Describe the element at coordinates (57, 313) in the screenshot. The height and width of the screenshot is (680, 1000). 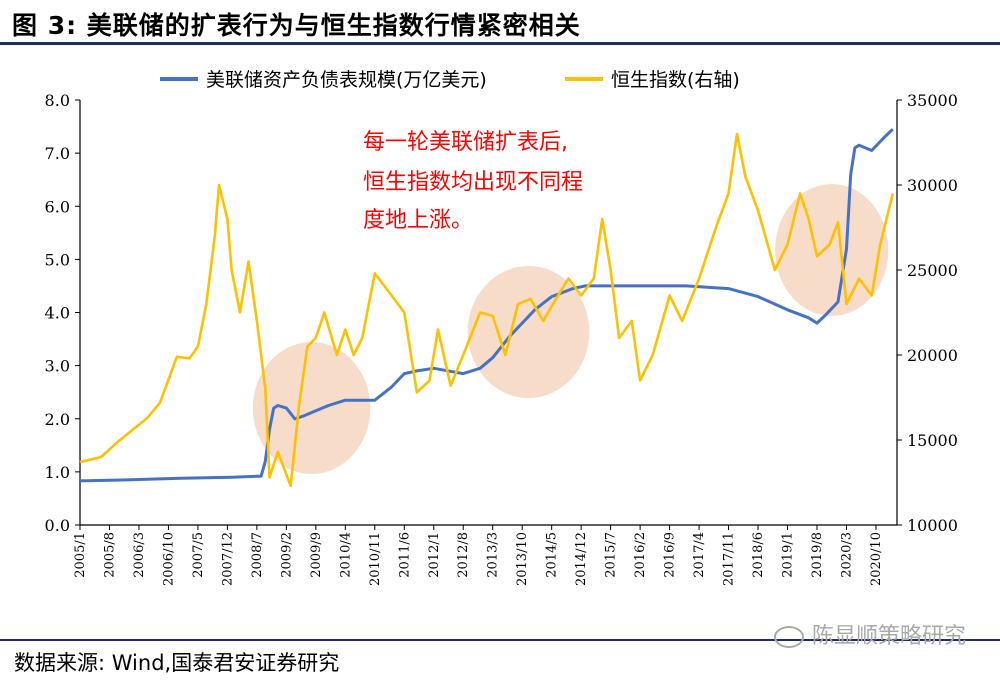
I see `y-left-tick-label: 4.0` at that location.